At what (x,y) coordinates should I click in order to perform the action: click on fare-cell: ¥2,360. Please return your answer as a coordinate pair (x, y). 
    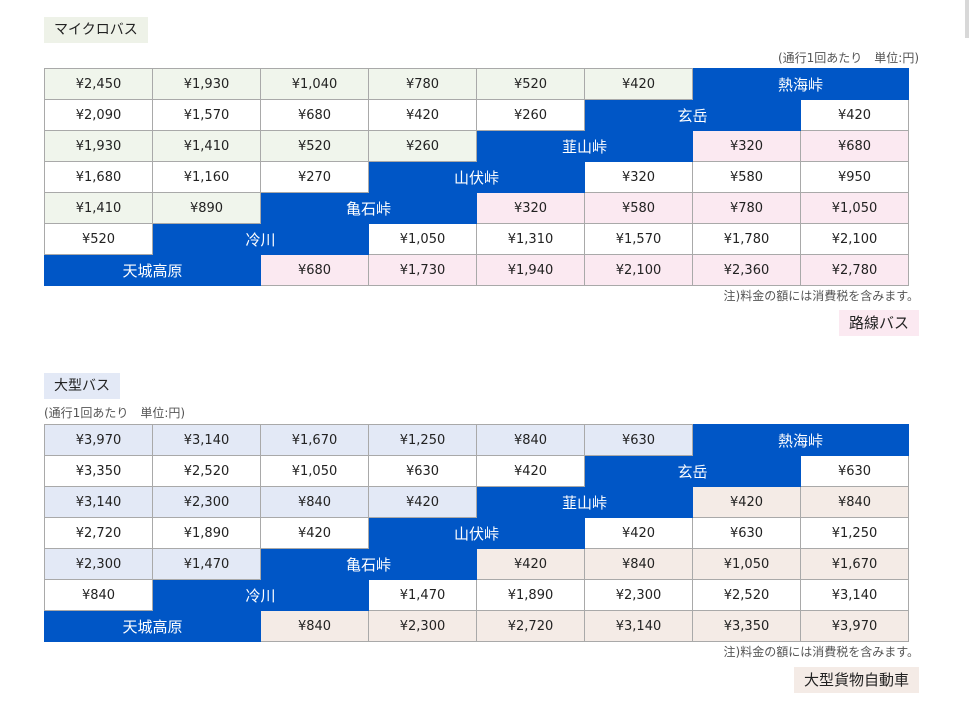
    Looking at the image, I should click on (746, 270).